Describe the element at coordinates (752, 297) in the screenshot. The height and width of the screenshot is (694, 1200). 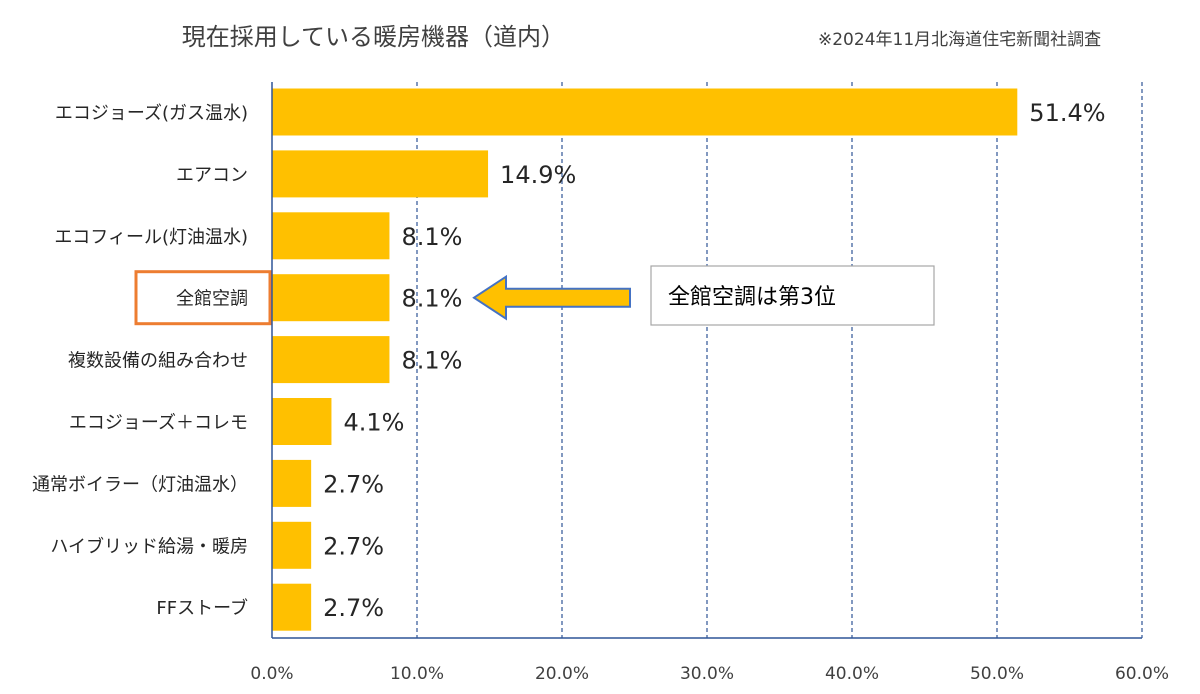
I see `callout-text: 全館空調は第3位` at that location.